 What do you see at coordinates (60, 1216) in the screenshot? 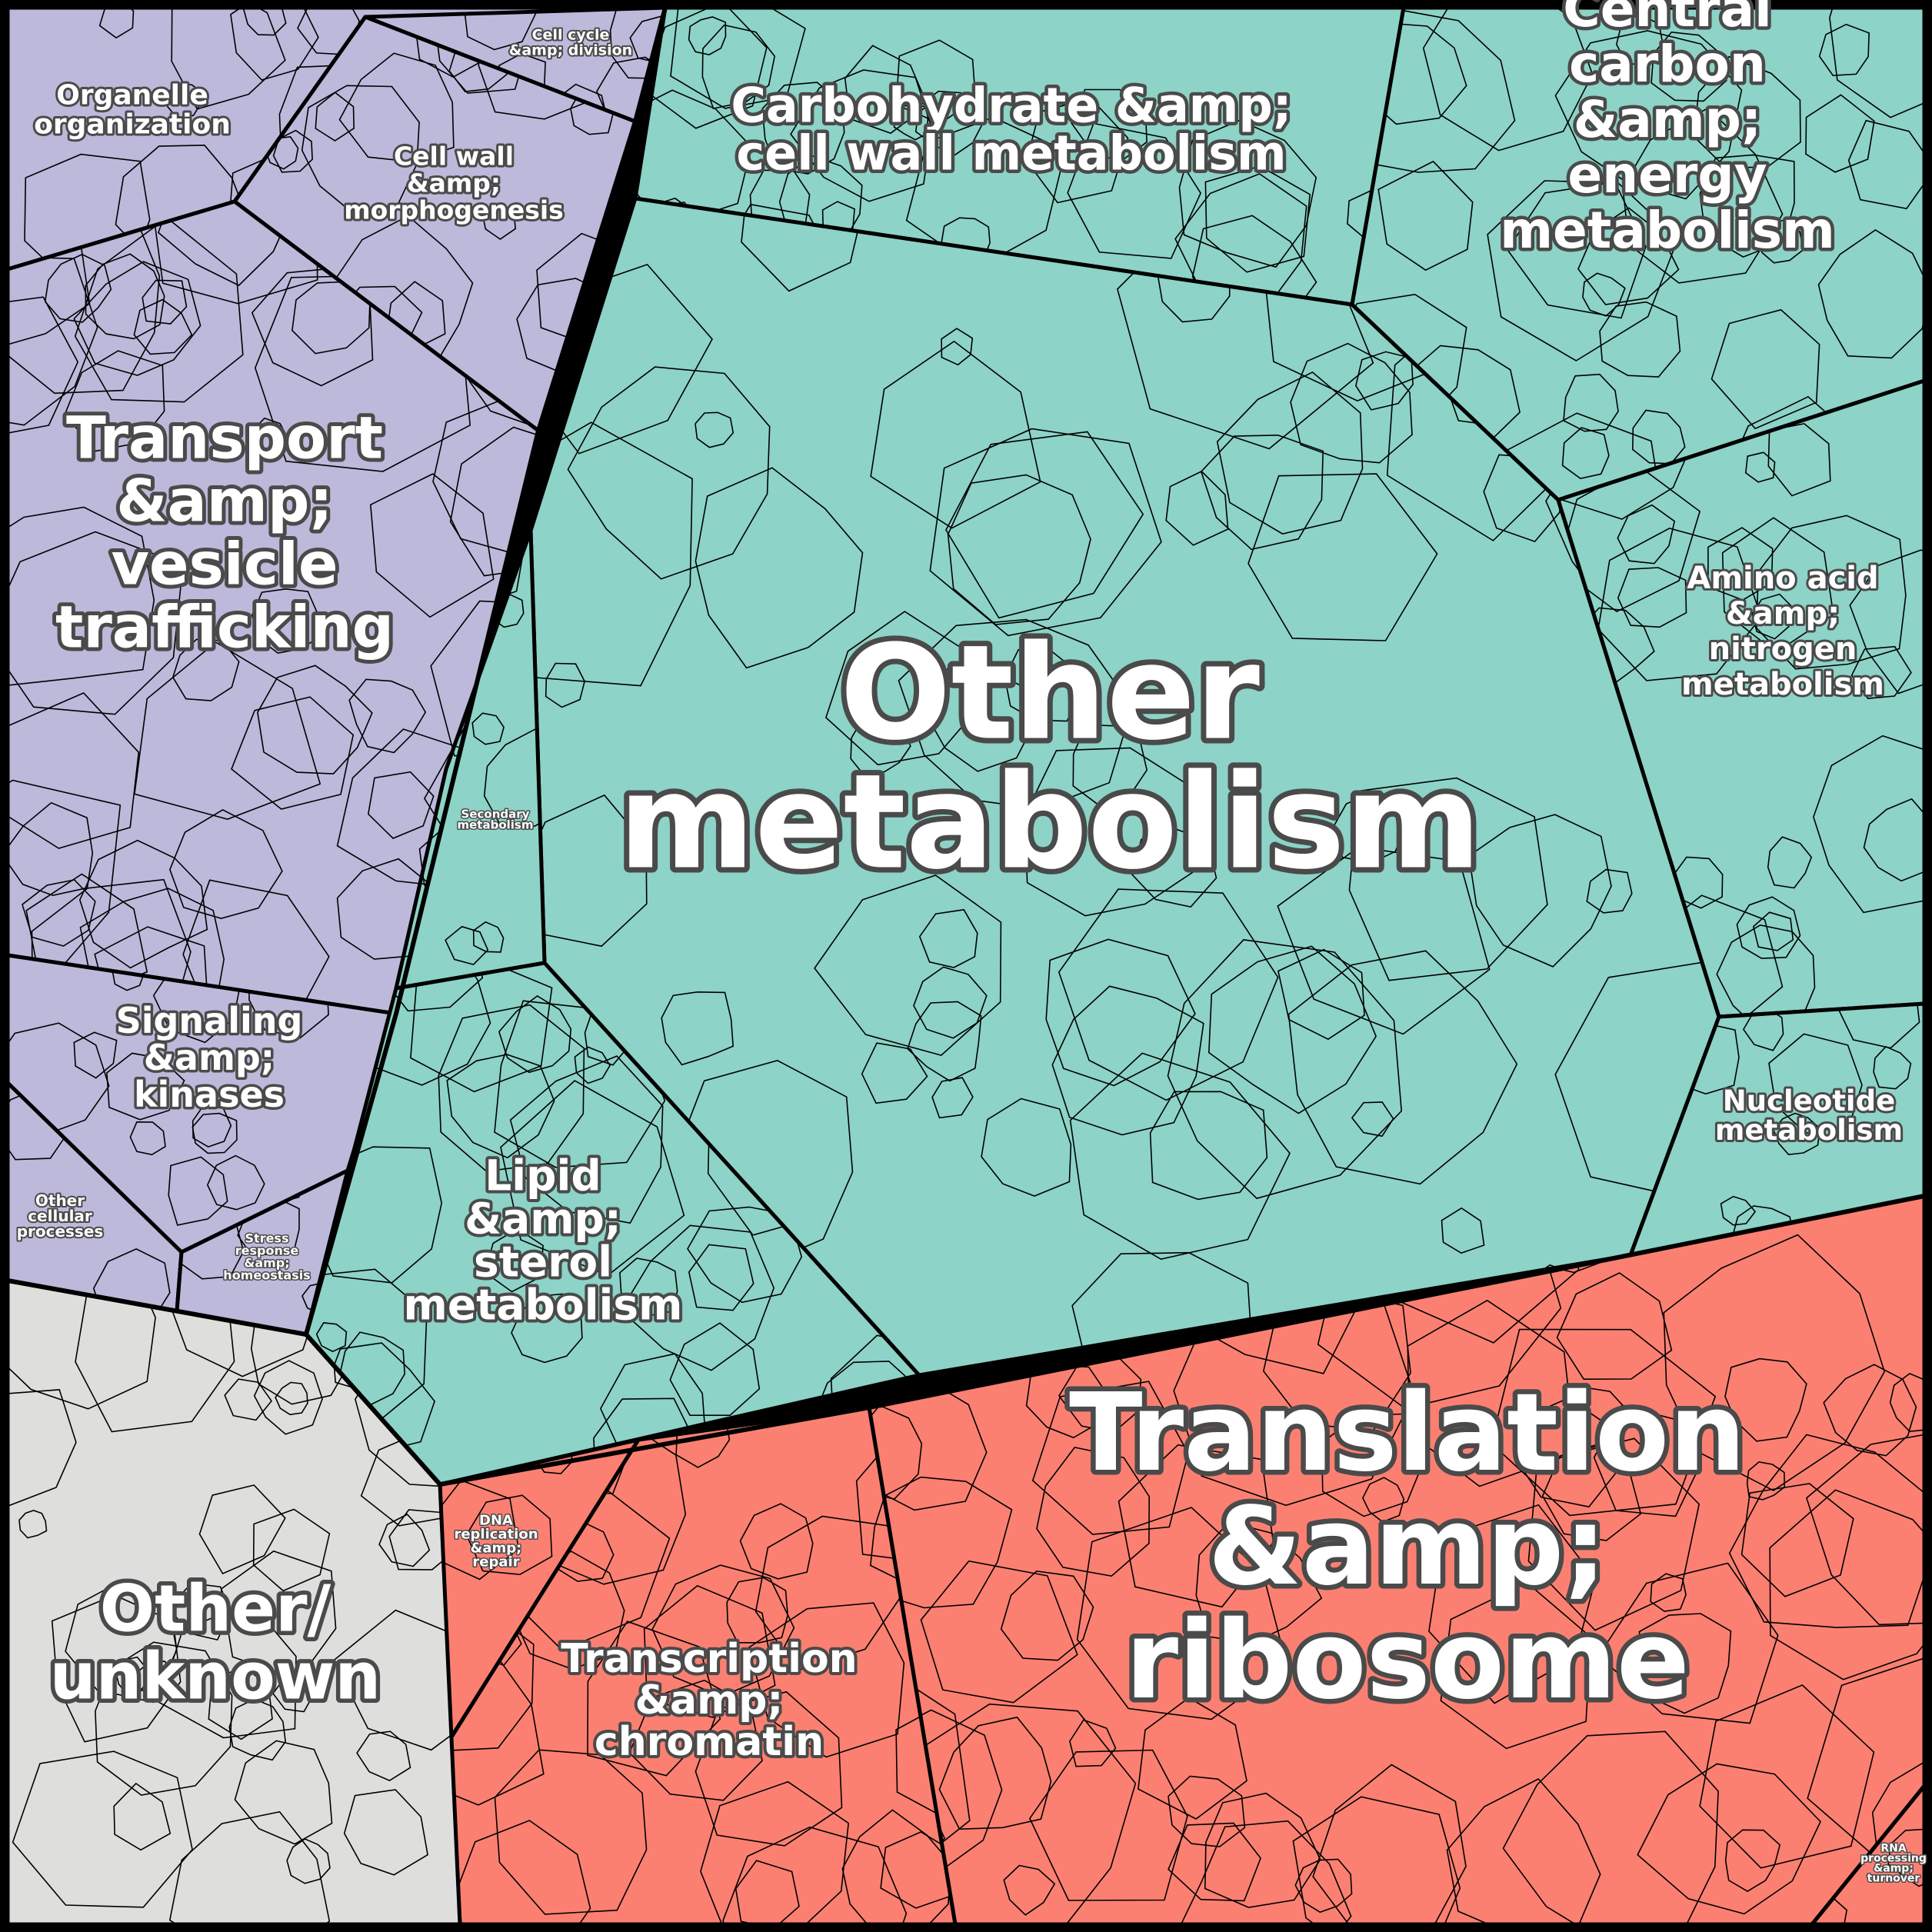
I see `label-othercell: Other cellular processes` at bounding box center [60, 1216].